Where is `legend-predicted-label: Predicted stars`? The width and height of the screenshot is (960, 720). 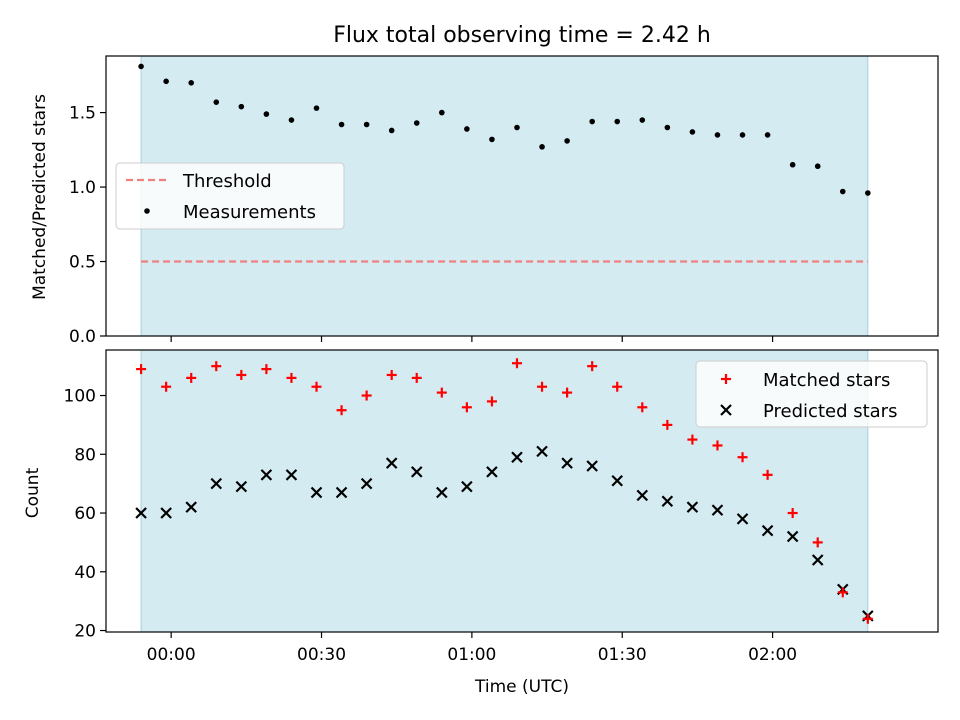 legend-predicted-label: Predicted stars is located at coordinates (830, 411).